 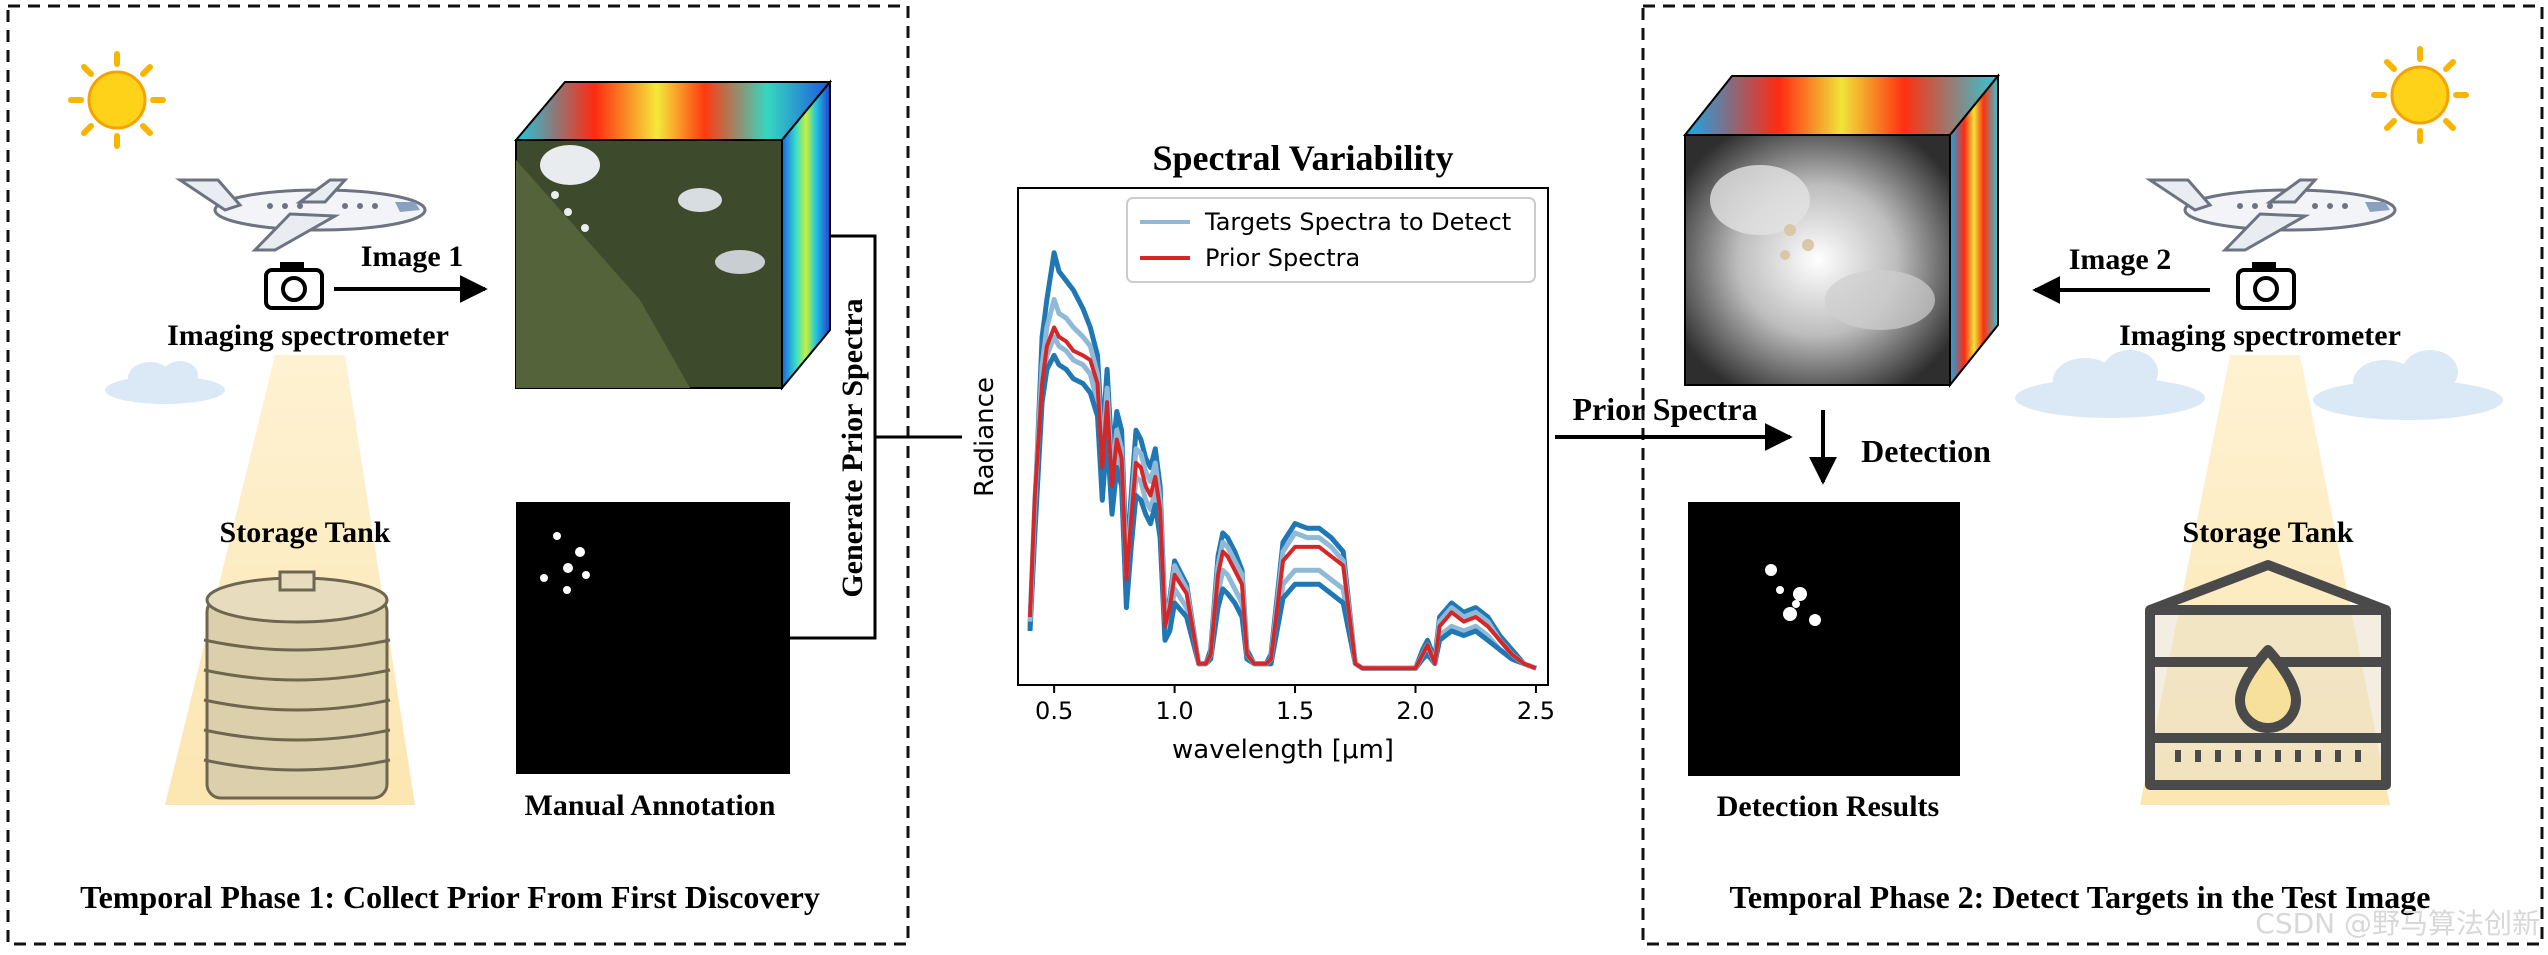 What do you see at coordinates (2268, 532) in the screenshot?
I see `phase2-target-label: Storage Tank` at bounding box center [2268, 532].